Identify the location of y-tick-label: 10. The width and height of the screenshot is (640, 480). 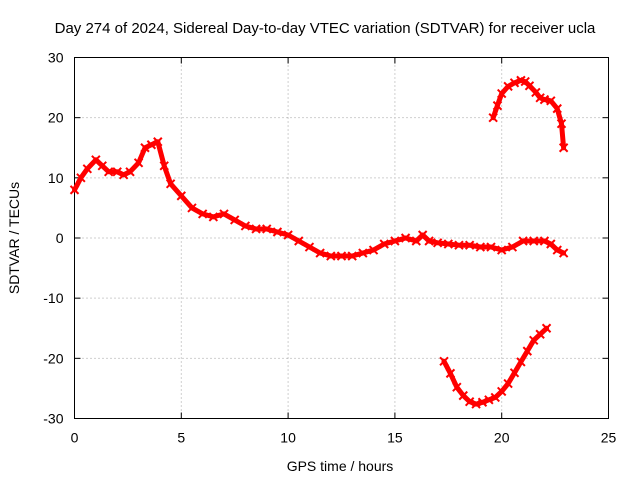
(56, 178).